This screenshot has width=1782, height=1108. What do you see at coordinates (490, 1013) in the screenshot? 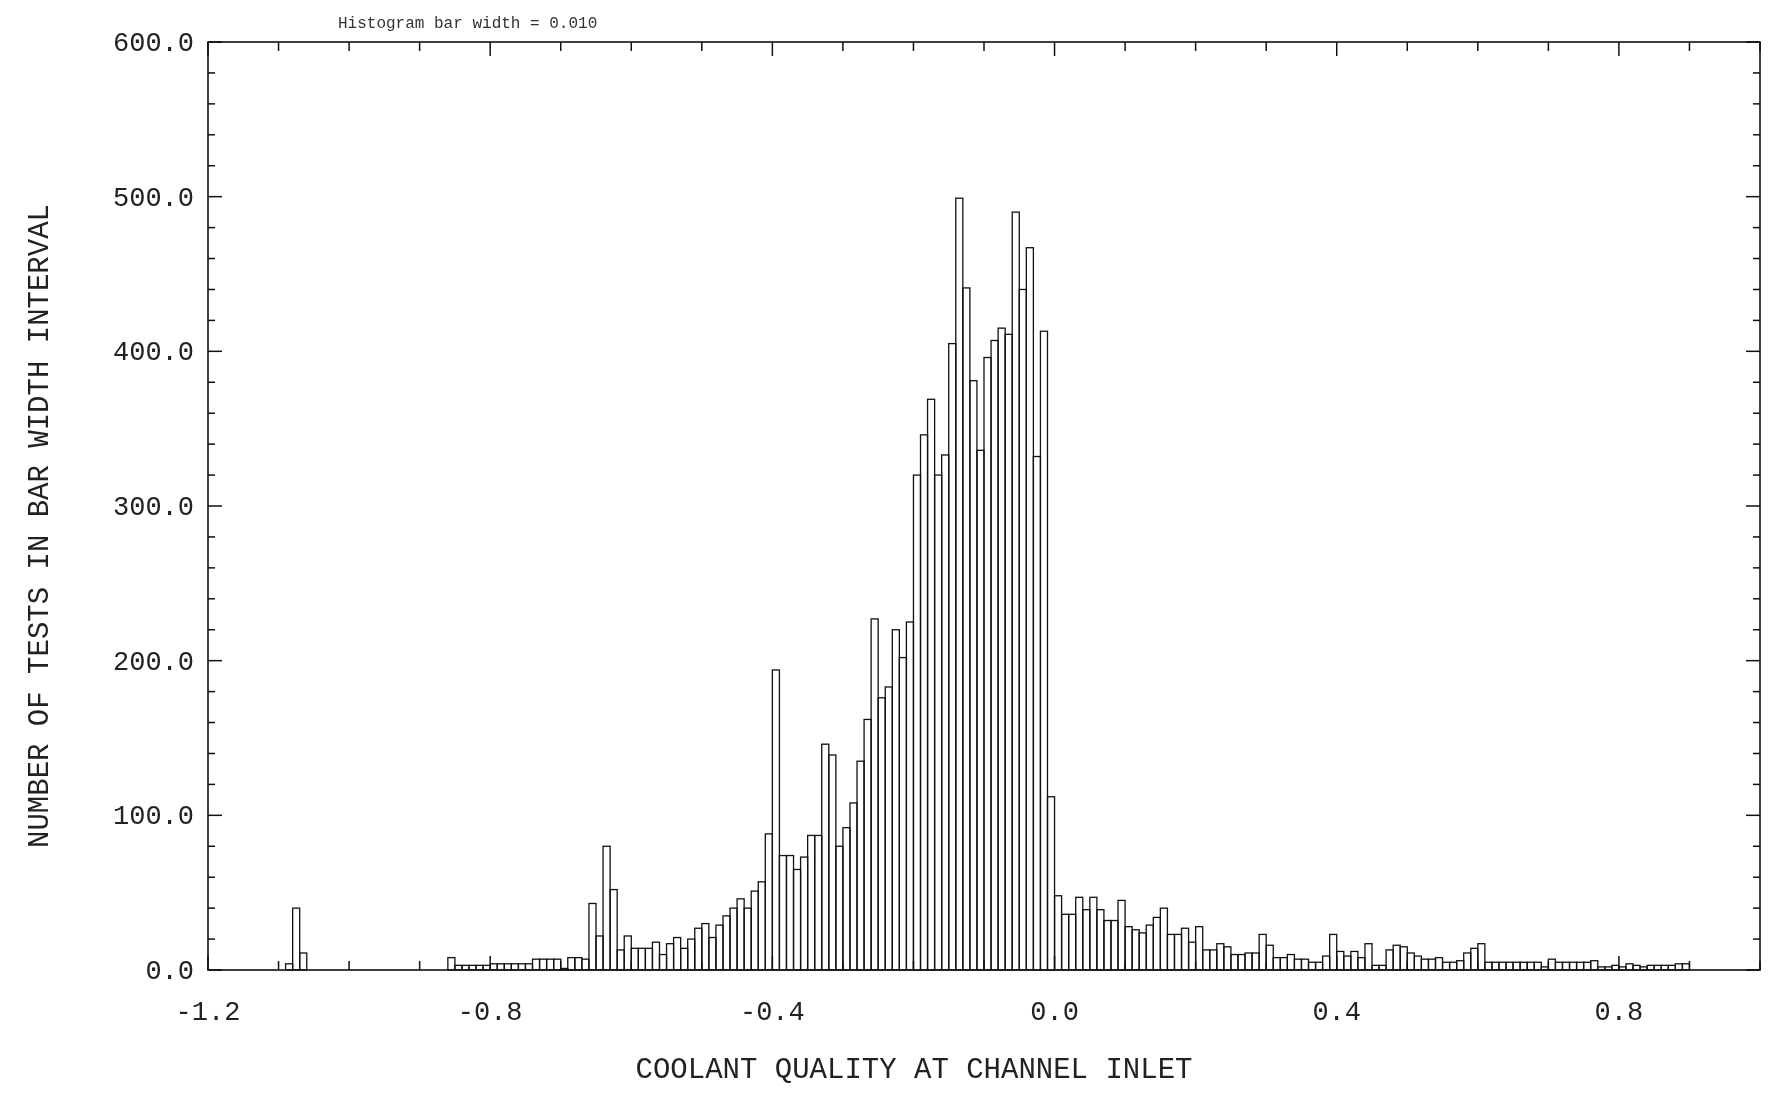
I see `x-tick-label: -0.8` at bounding box center [490, 1013].